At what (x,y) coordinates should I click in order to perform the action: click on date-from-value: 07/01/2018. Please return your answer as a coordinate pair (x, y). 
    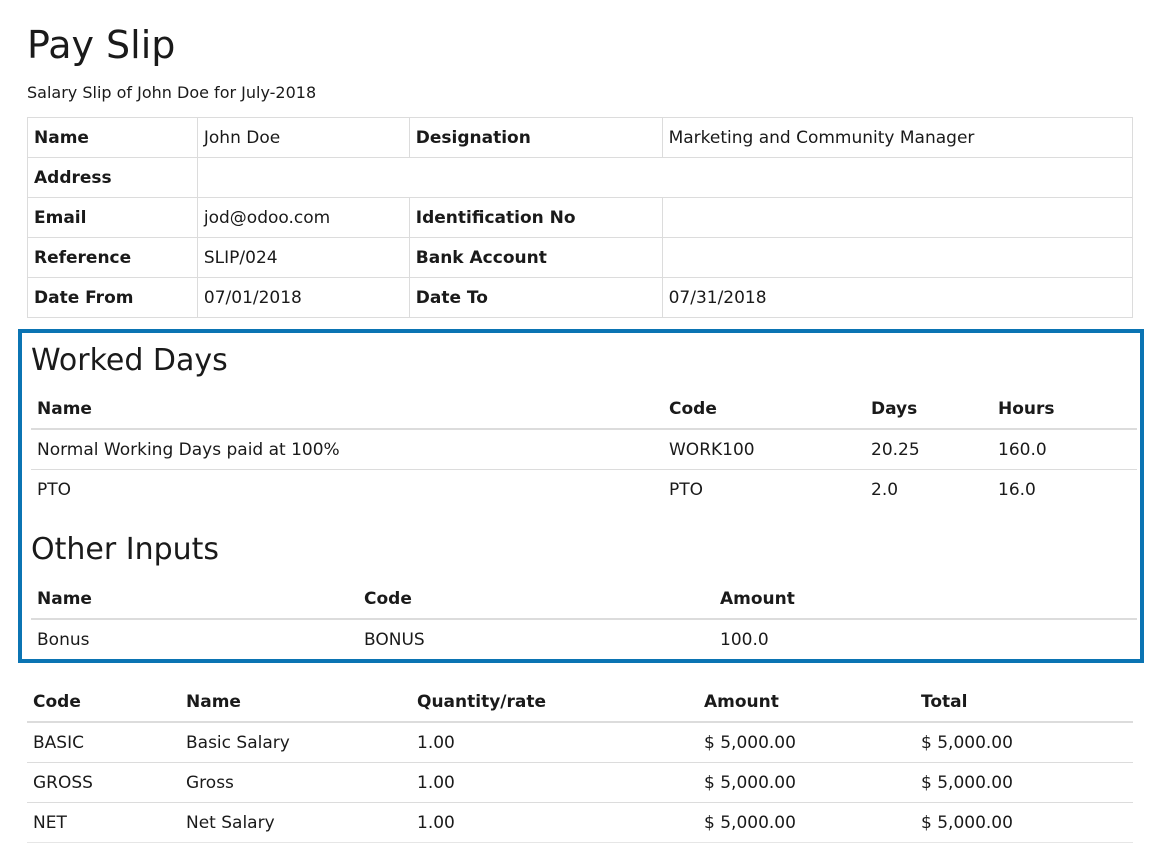
    Looking at the image, I should click on (303, 297).